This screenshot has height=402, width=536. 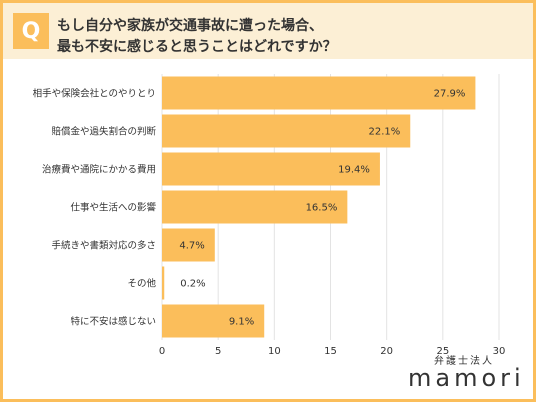 What do you see at coordinates (94, 94) in the screenshot?
I see `category-label: 相手や保険会社とのやりとり` at bounding box center [94, 94].